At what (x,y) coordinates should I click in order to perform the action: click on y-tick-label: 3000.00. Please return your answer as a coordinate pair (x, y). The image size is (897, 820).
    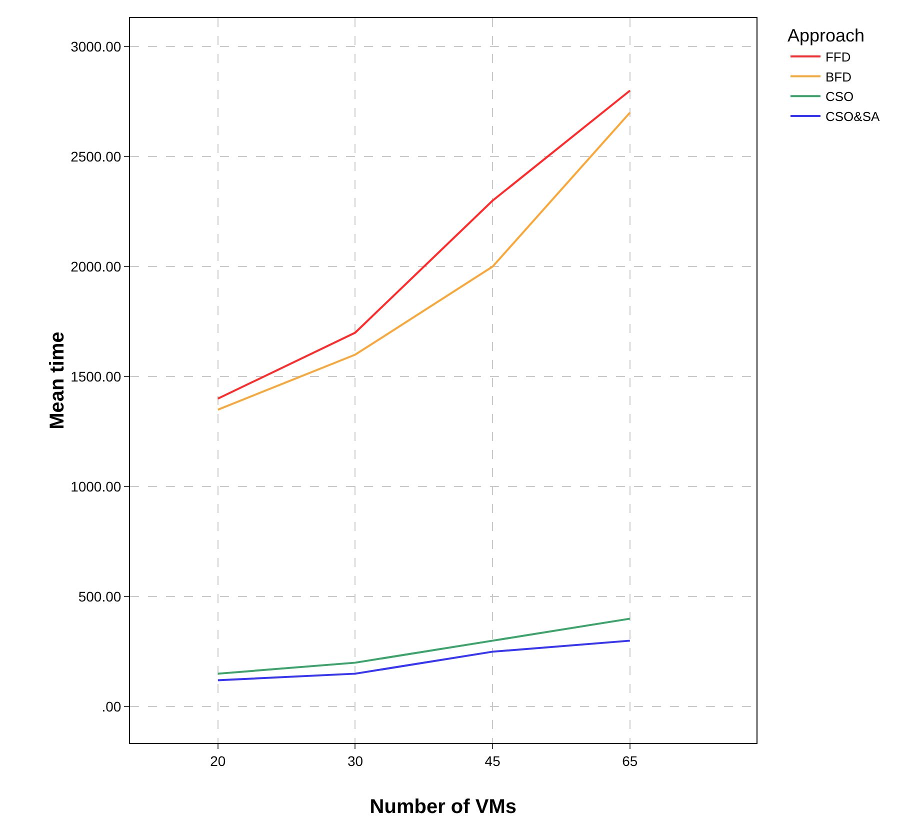
    Looking at the image, I should click on (96, 46).